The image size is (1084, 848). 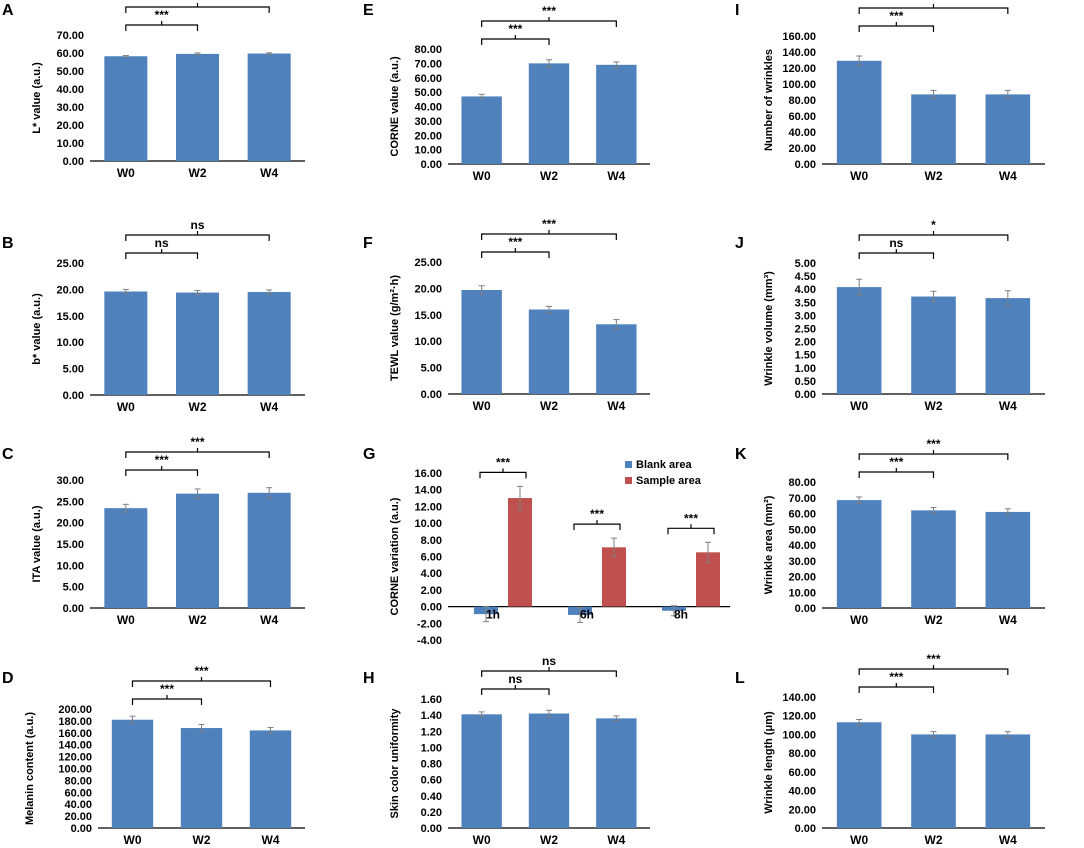 What do you see at coordinates (805, 382) in the screenshot?
I see `y-tick-label: 0.50` at bounding box center [805, 382].